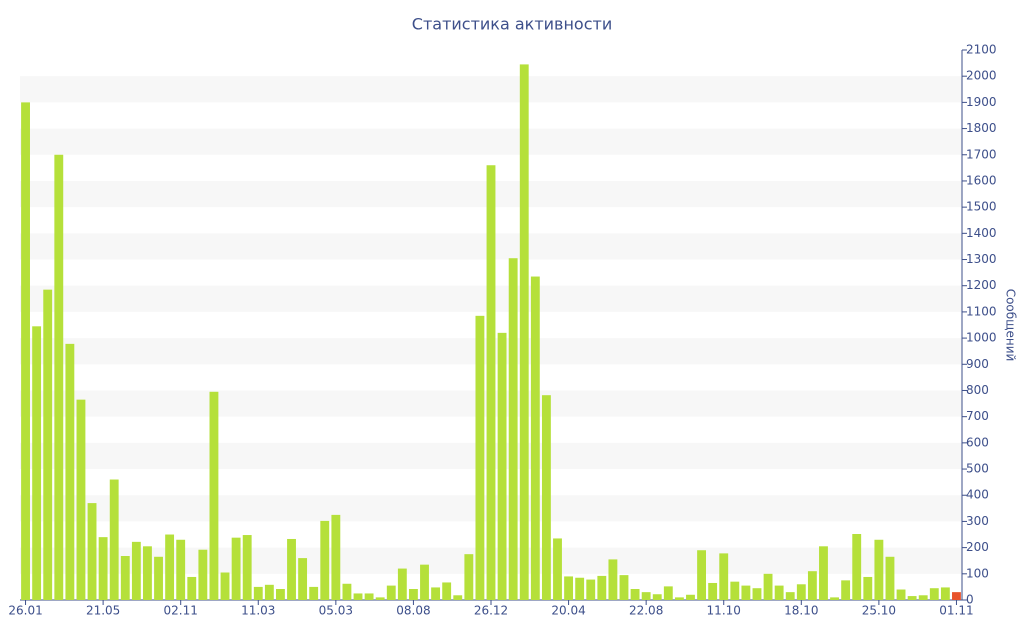  Describe the element at coordinates (981, 180) in the screenshot. I see `y-tick-label: 1600` at that location.